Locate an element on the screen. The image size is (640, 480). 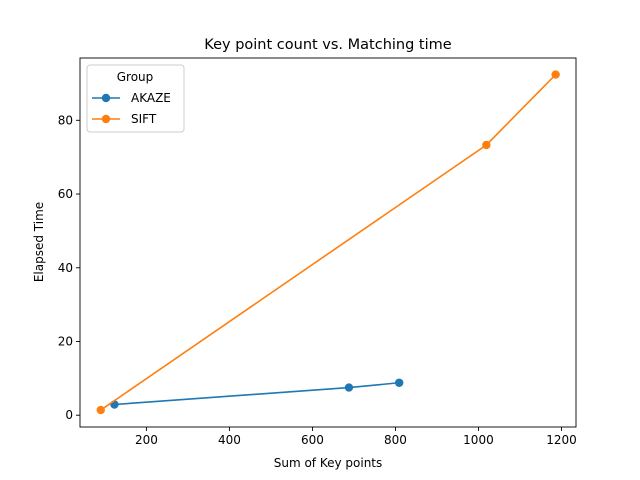
legend-marker-sift is located at coordinates (106, 119).